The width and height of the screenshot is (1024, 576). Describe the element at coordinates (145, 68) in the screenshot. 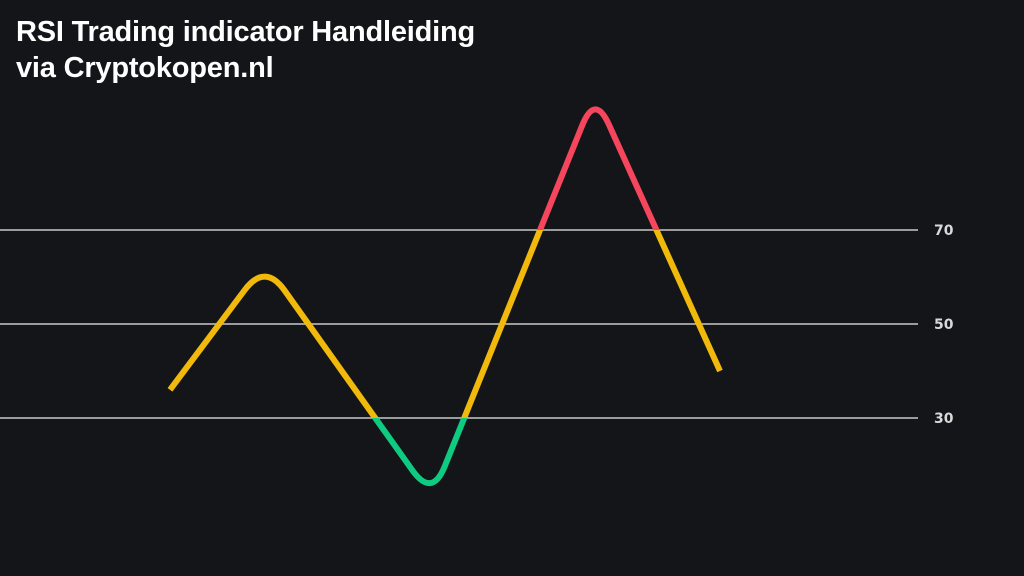

I see `title-line-2: via Cryptokopen.nl` at that location.